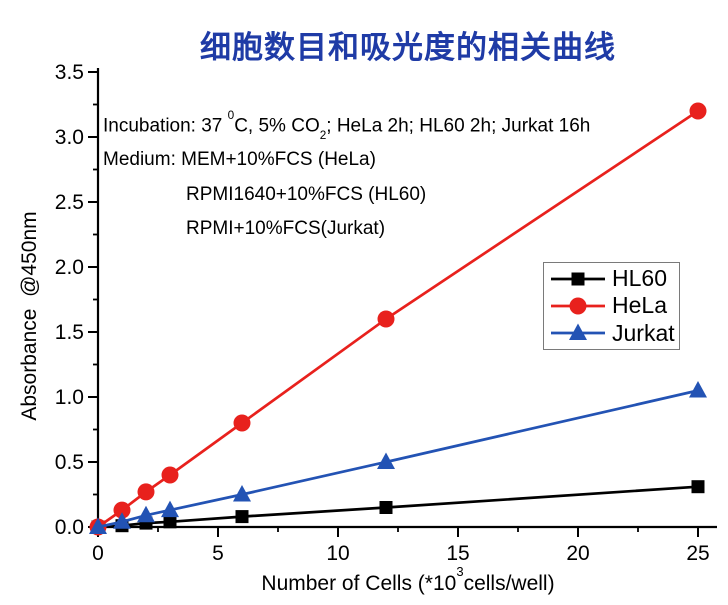 This screenshot has width=728, height=605. What do you see at coordinates (69, 527) in the screenshot?
I see `y-tick-label-0.0: 0.0` at bounding box center [69, 527].